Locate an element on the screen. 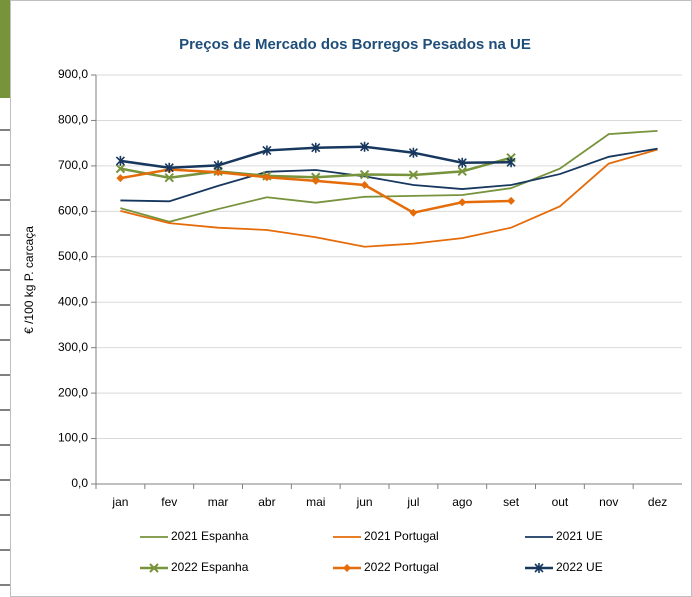 This screenshot has height=597, width=692. legend-label: 2021 Espanha is located at coordinates (210, 536).